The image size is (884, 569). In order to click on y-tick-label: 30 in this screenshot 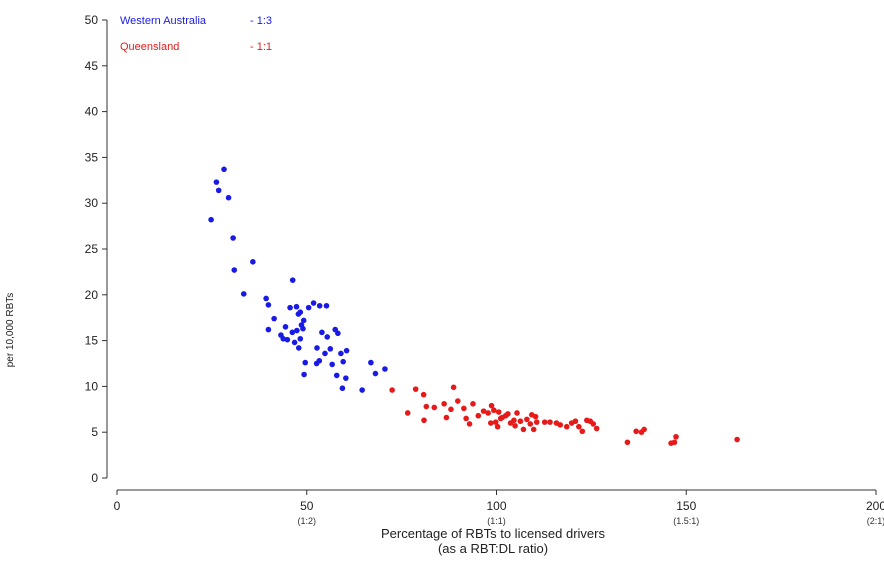, I will do `click(92, 203)`.